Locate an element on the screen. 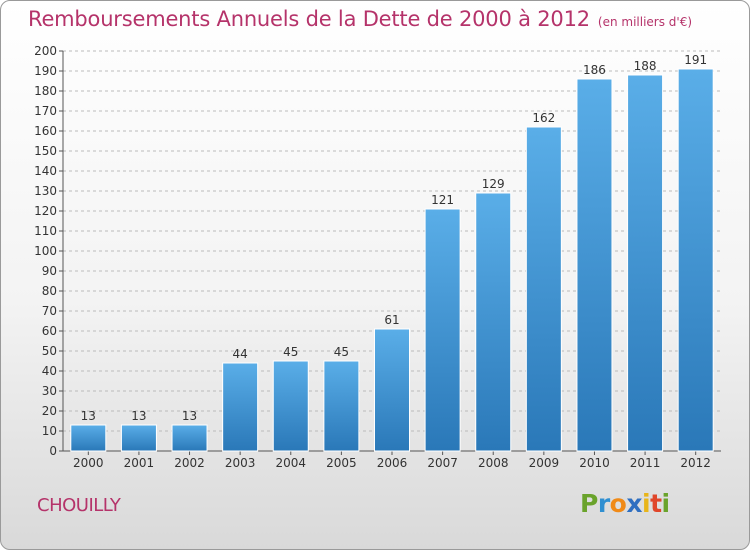 The width and height of the screenshot is (750, 550). logo-letter: x is located at coordinates (634, 503).